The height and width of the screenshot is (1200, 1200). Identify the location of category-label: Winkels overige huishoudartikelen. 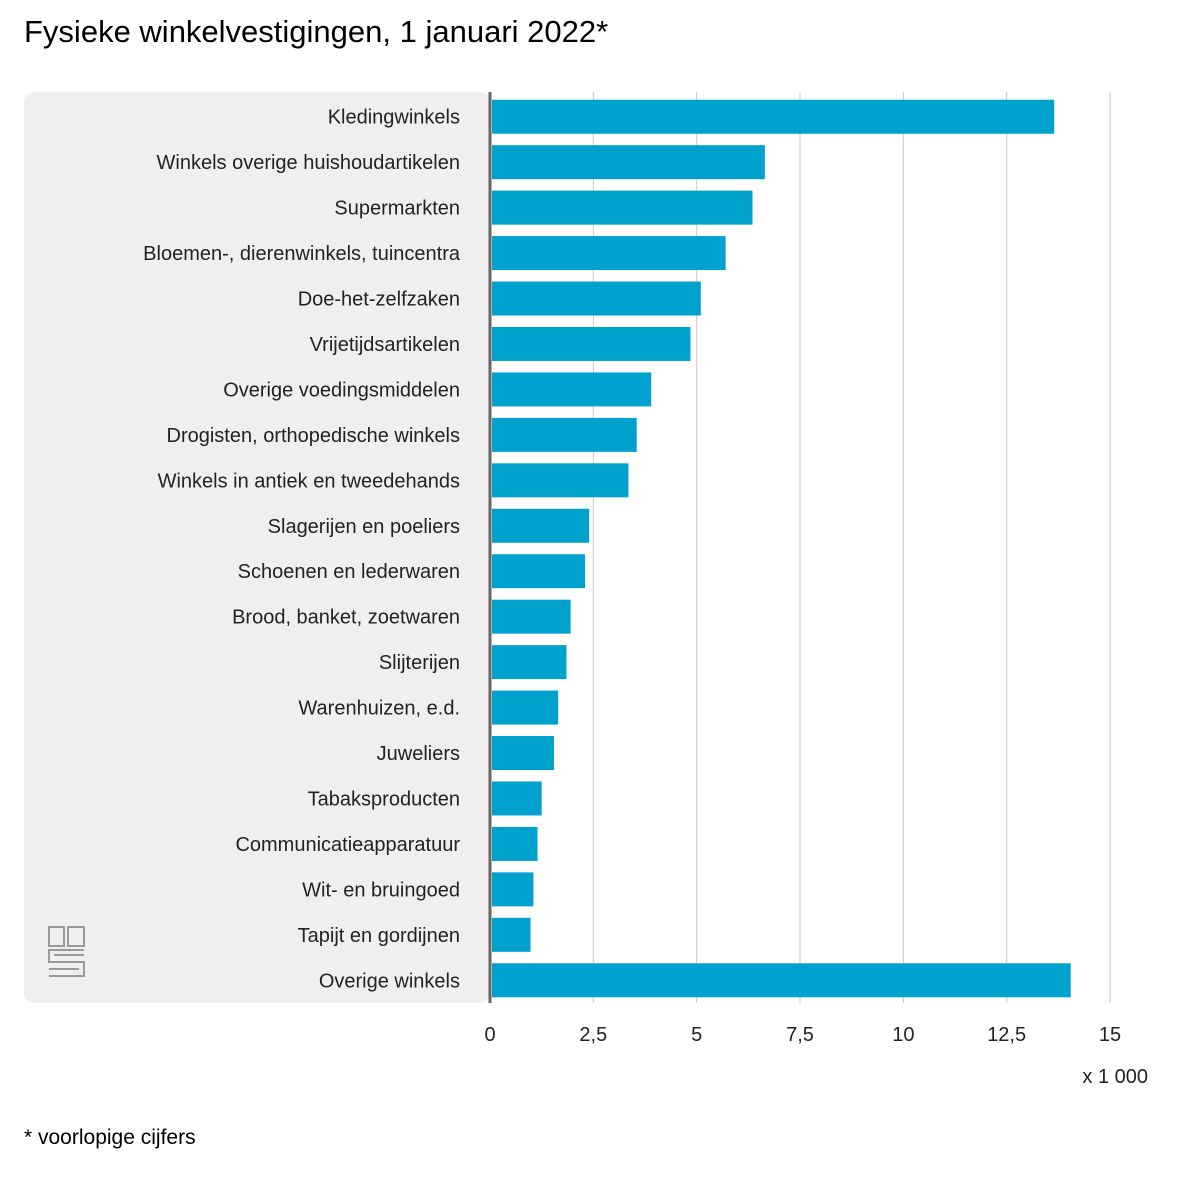
(309, 163).